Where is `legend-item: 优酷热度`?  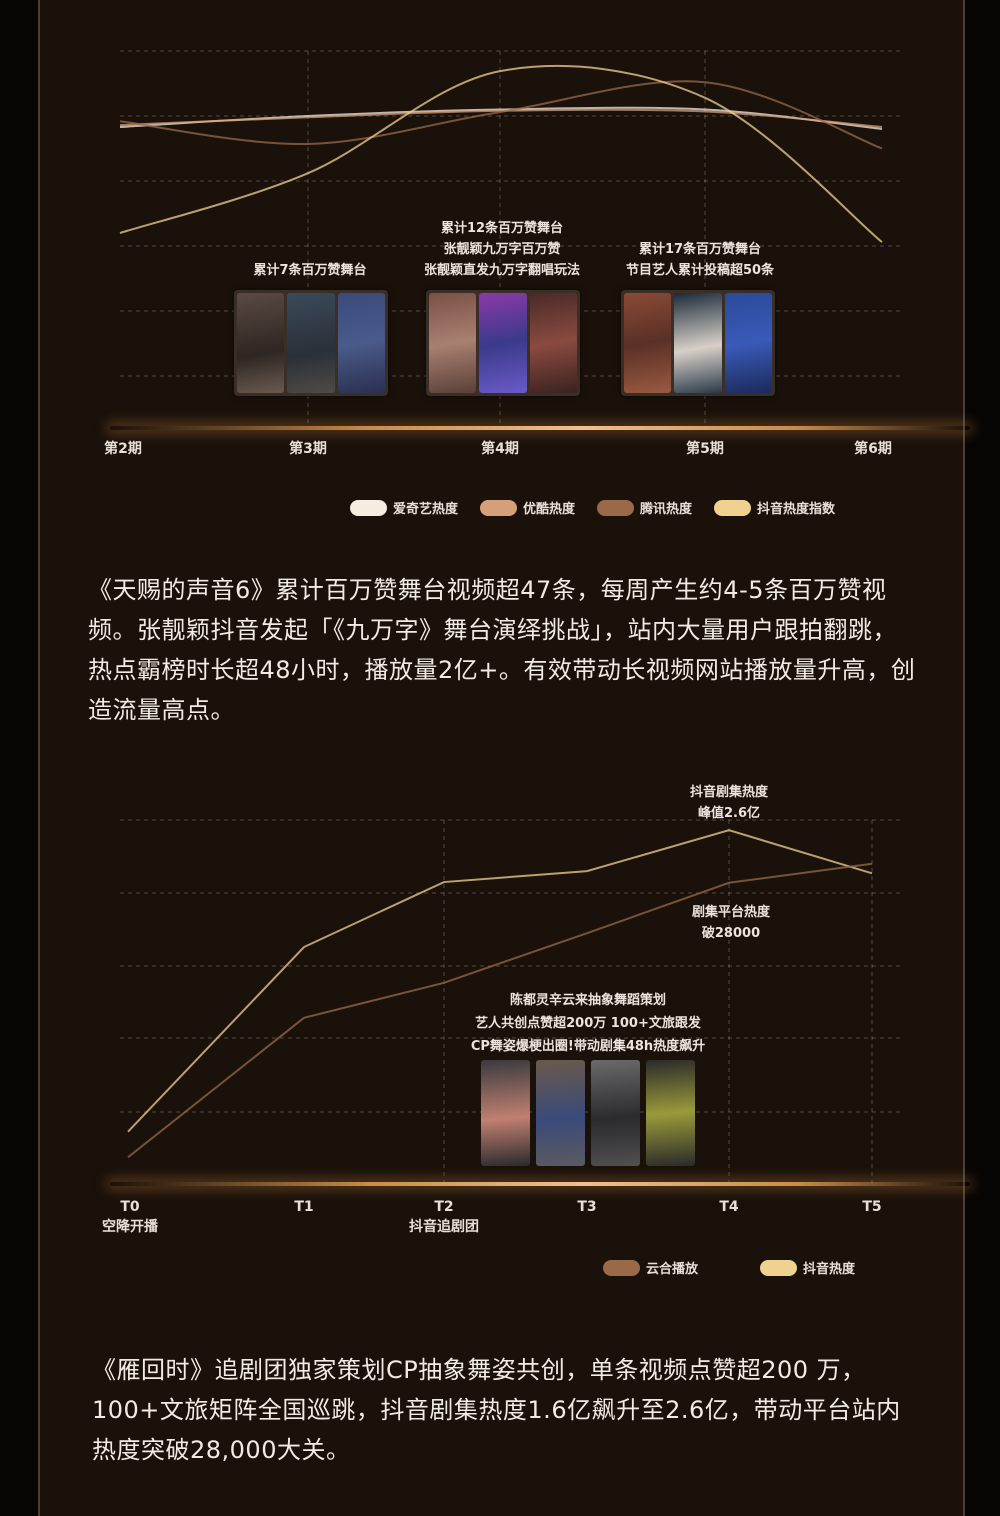
legend-item: 优酷热度 is located at coordinates (527, 507).